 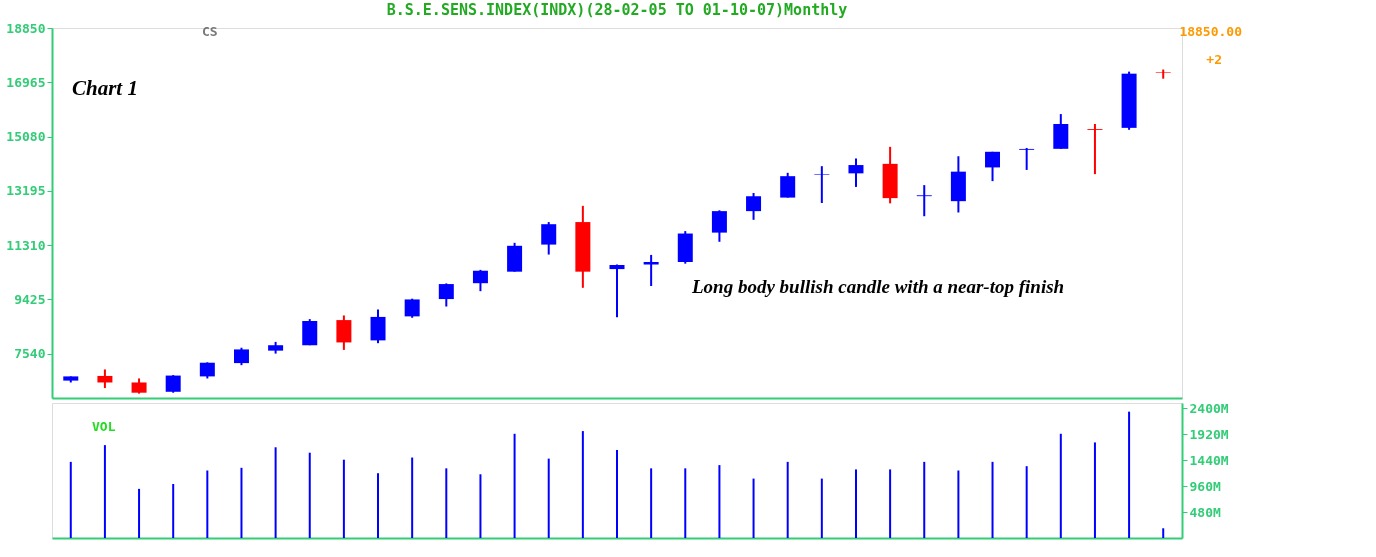 What do you see at coordinates (1209, 460) in the screenshot?
I see `y2-tick-label: 1440M` at bounding box center [1209, 460].